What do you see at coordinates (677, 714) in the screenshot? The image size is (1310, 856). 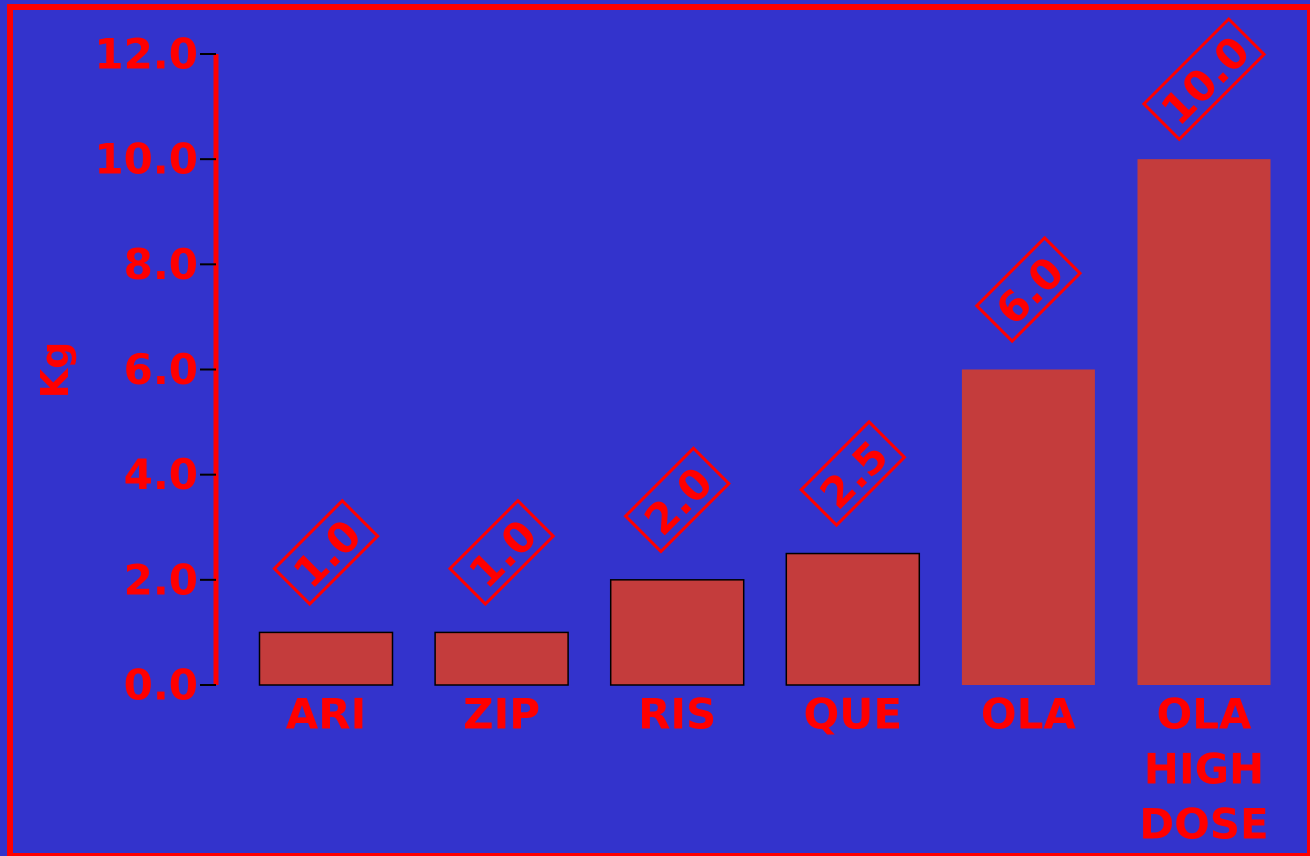 I see `x-tick-label: RIS` at bounding box center [677, 714].